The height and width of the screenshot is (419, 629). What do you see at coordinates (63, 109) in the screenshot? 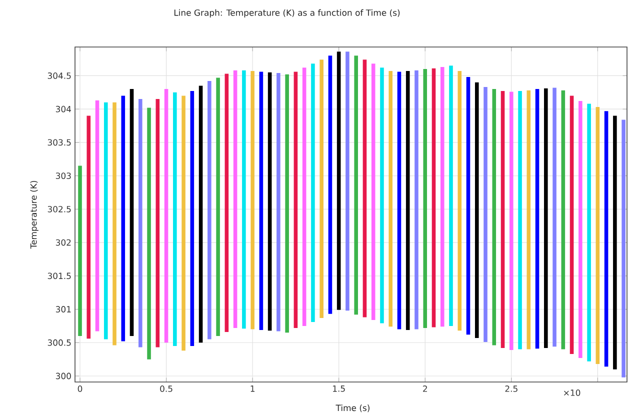
I see `y-tick-label: 304` at bounding box center [63, 109].